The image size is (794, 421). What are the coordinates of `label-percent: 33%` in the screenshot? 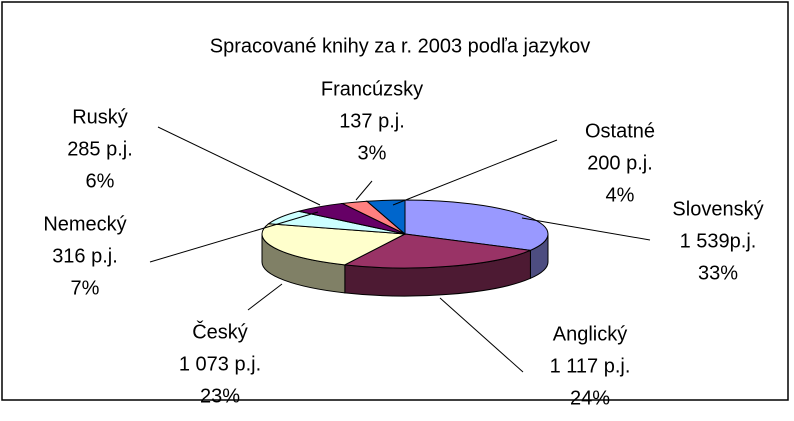 It's located at (718, 273).